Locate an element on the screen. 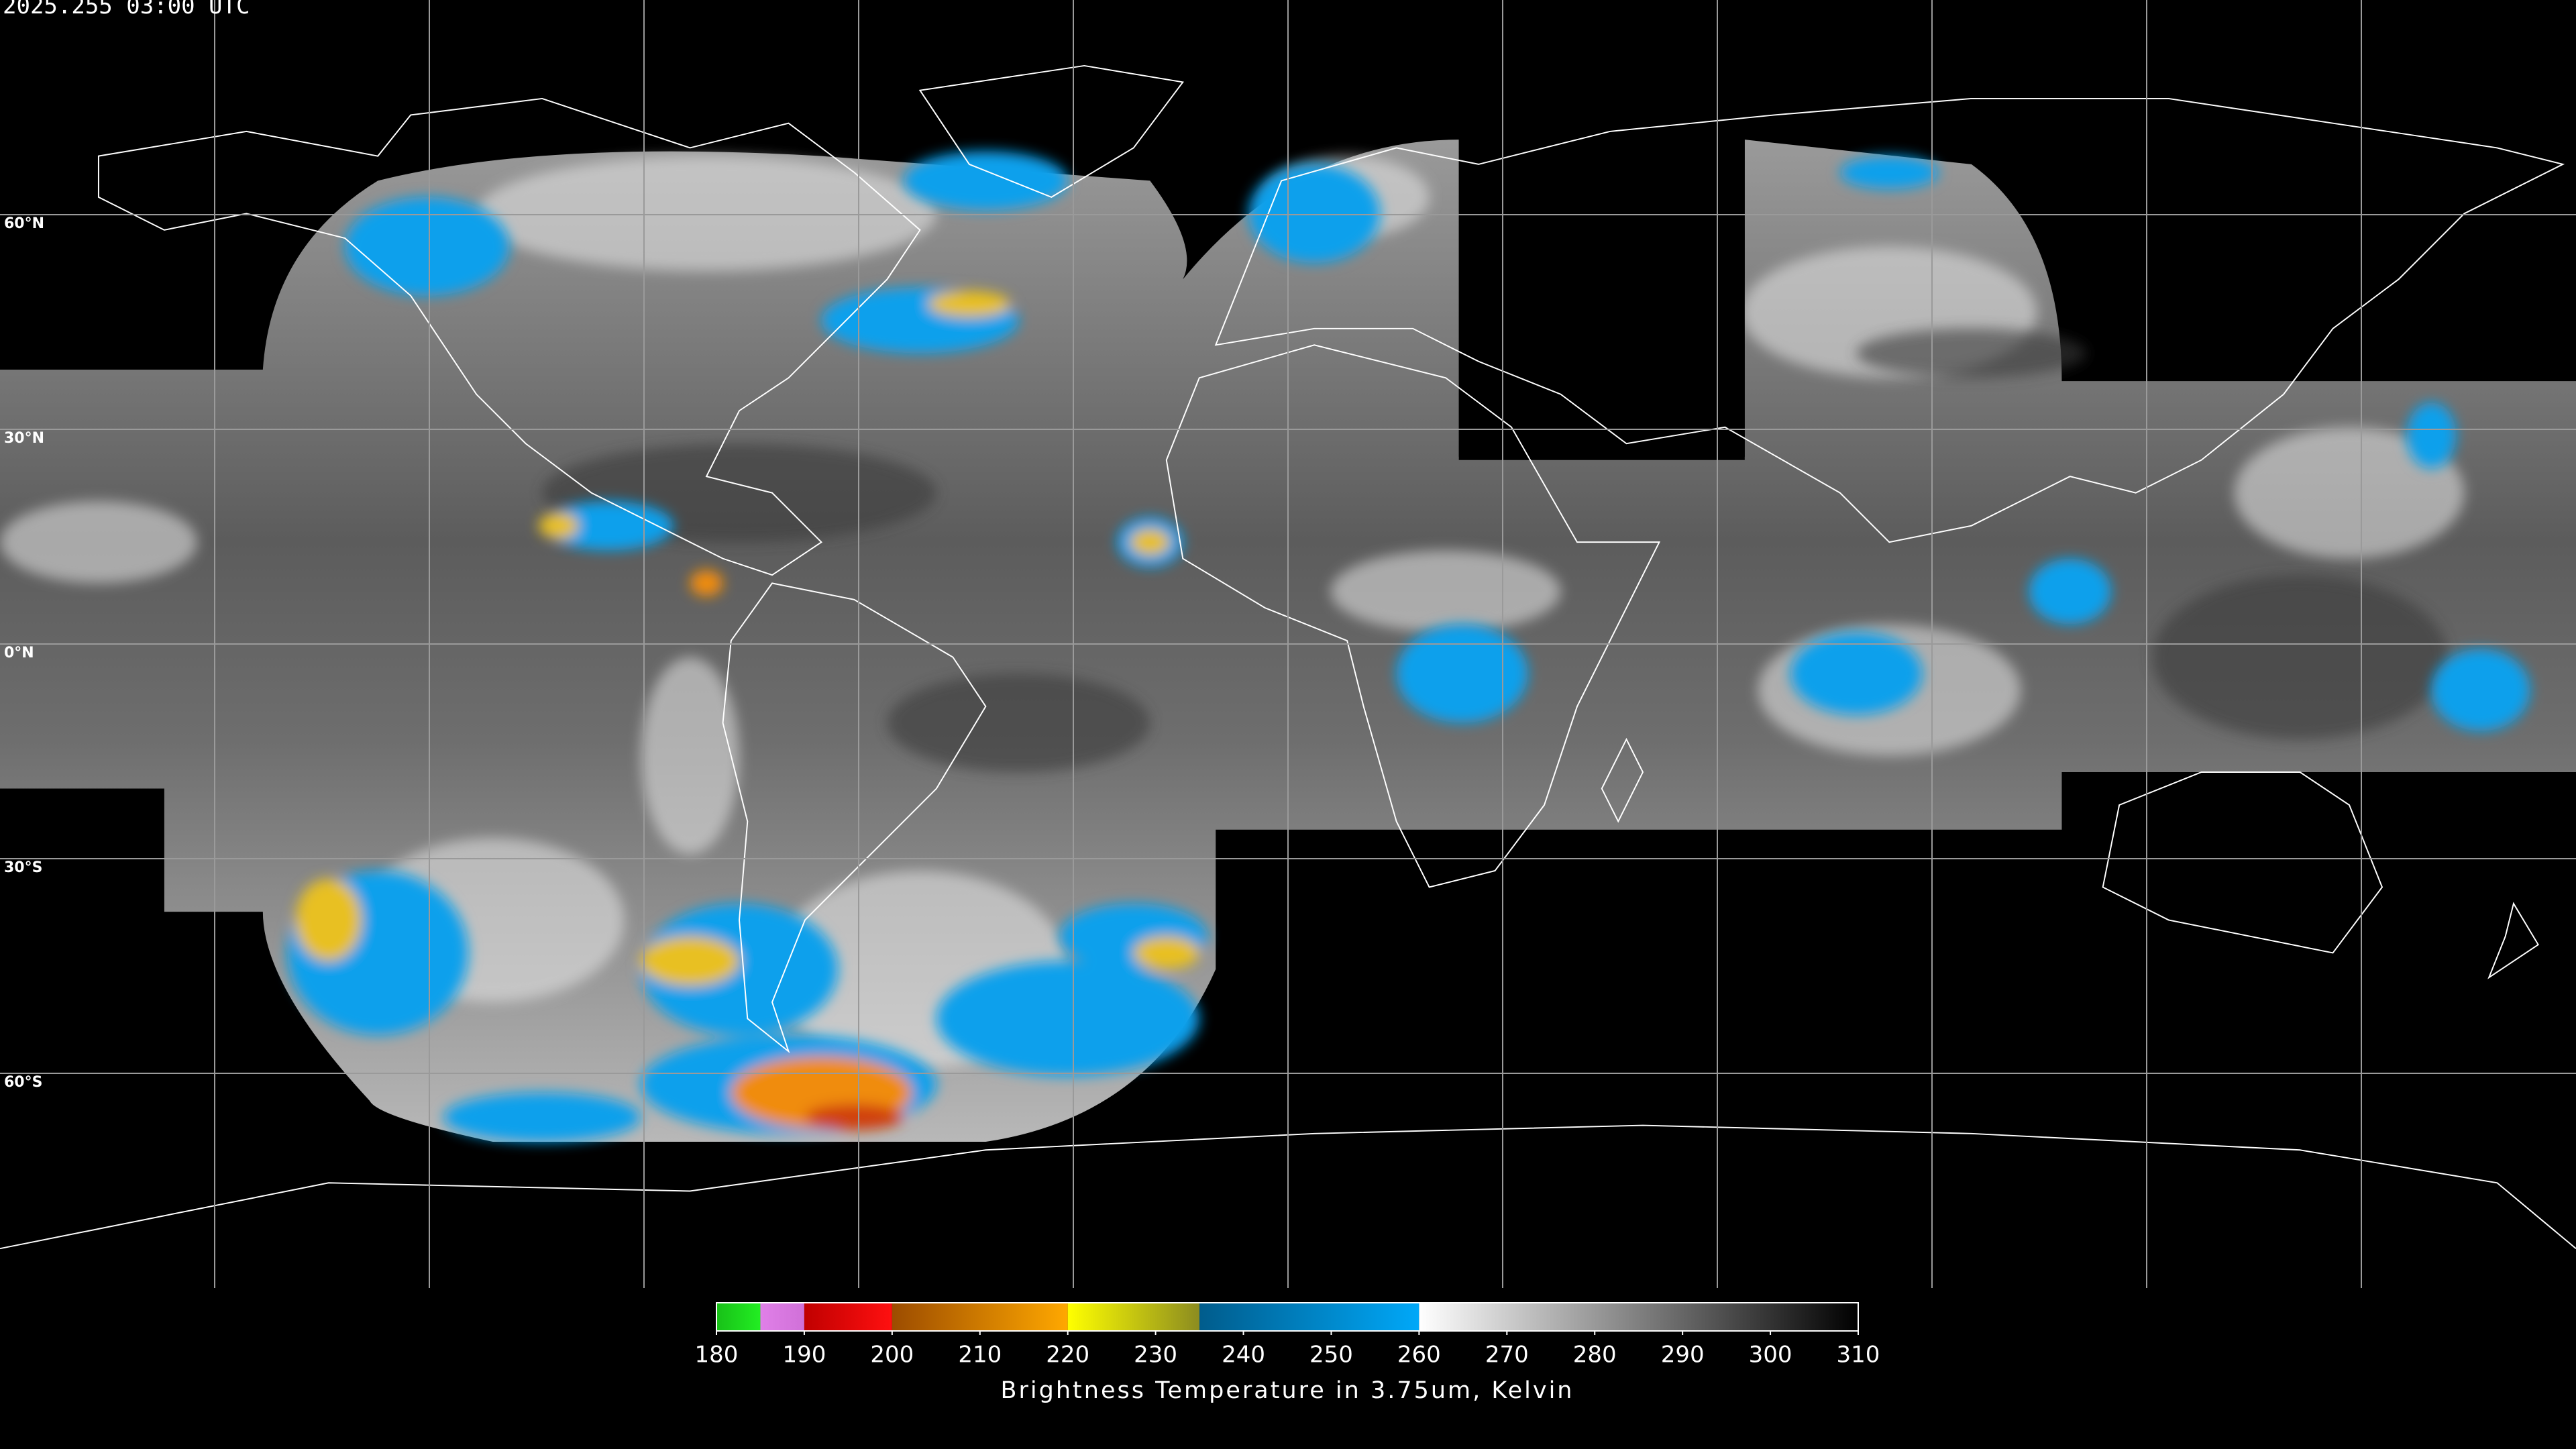 The height and width of the screenshot is (1449, 2576). colorbar-tick-label: 300 is located at coordinates (1770, 1355).